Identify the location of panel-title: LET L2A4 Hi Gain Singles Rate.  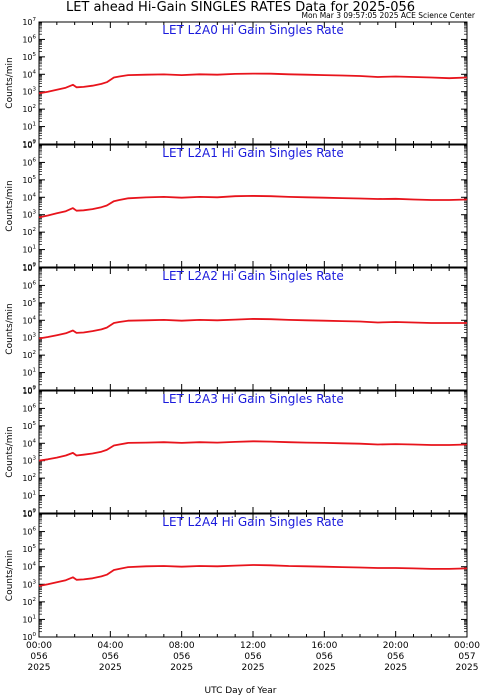
(252, 522).